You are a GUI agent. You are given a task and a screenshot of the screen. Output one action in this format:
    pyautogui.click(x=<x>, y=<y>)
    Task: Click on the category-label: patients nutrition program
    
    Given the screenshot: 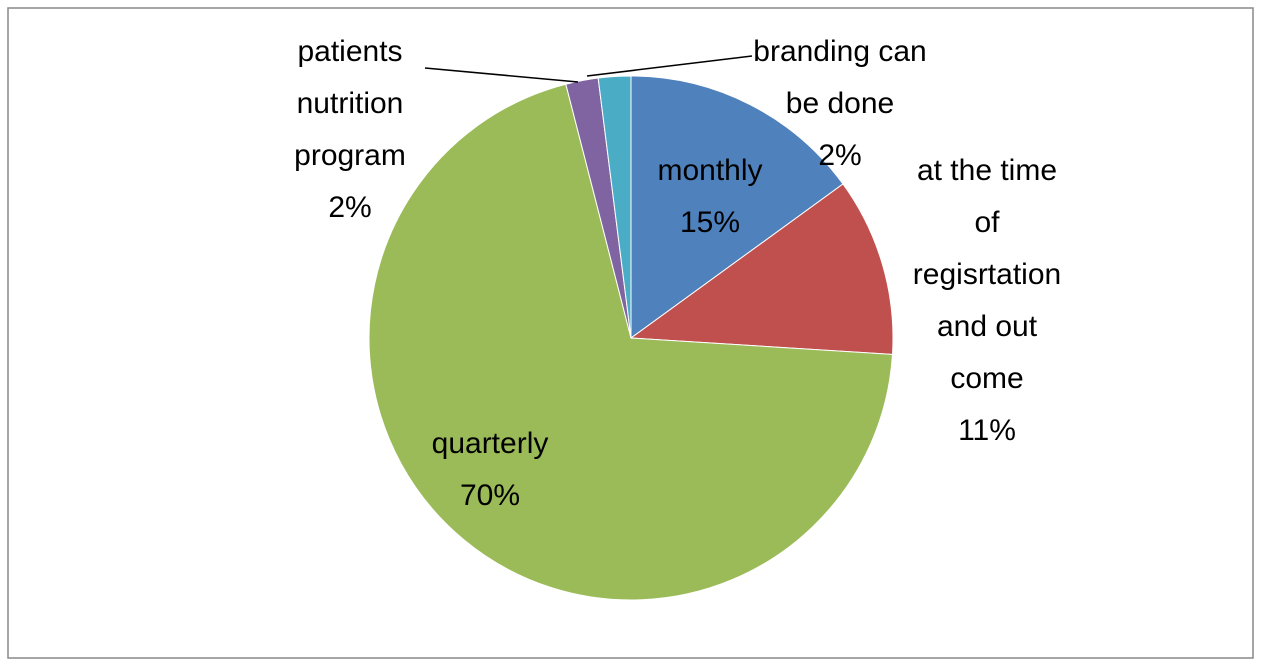 What is the action you would take?
    pyautogui.click(x=350, y=103)
    